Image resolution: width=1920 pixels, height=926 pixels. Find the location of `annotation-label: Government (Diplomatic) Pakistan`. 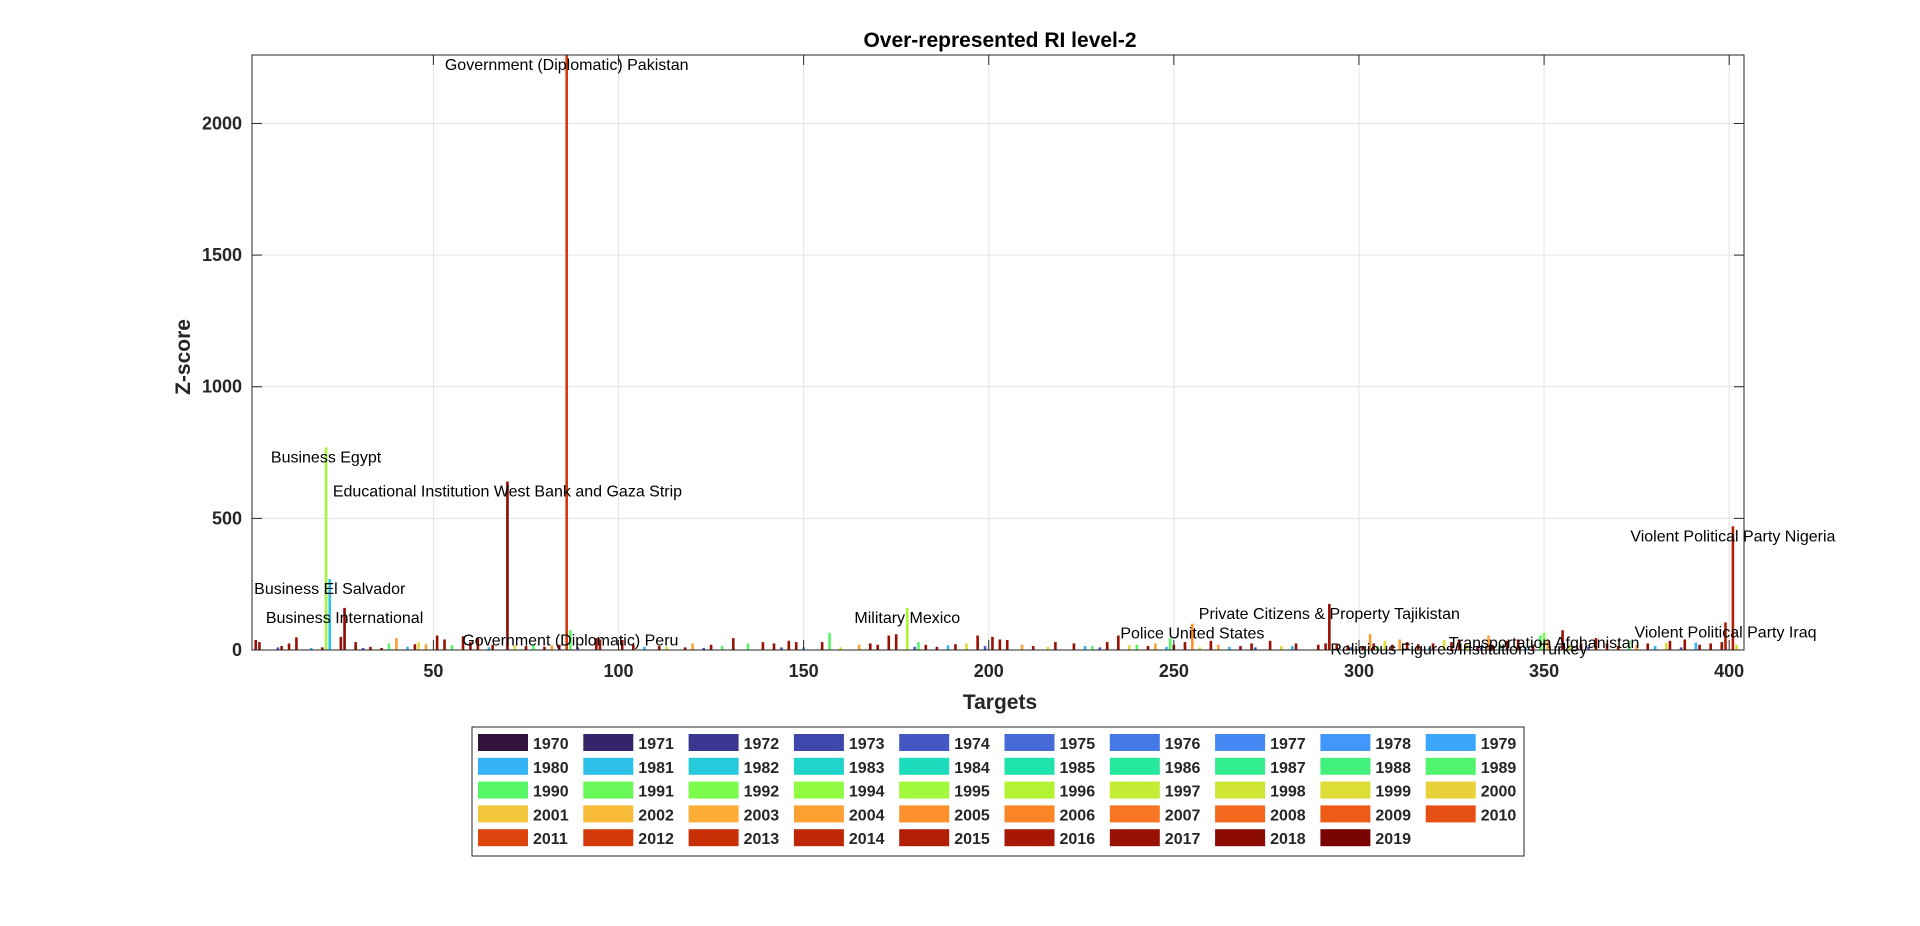

annotation-label: Government (Diplomatic) Pakistan is located at coordinates (567, 65).